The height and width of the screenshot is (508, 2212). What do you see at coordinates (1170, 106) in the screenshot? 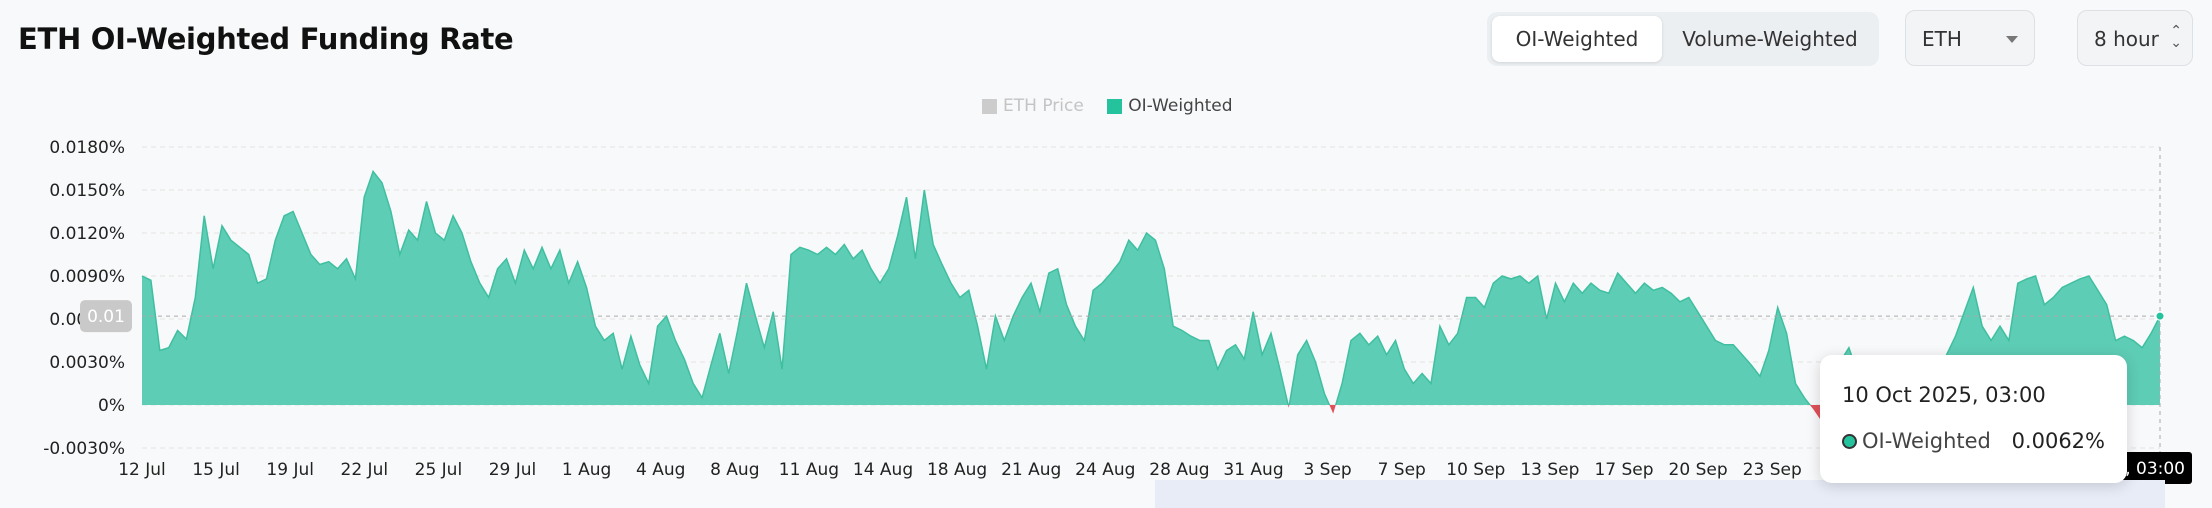
I see `legend-item-oi-weighted: OI-Weighted` at bounding box center [1170, 106].